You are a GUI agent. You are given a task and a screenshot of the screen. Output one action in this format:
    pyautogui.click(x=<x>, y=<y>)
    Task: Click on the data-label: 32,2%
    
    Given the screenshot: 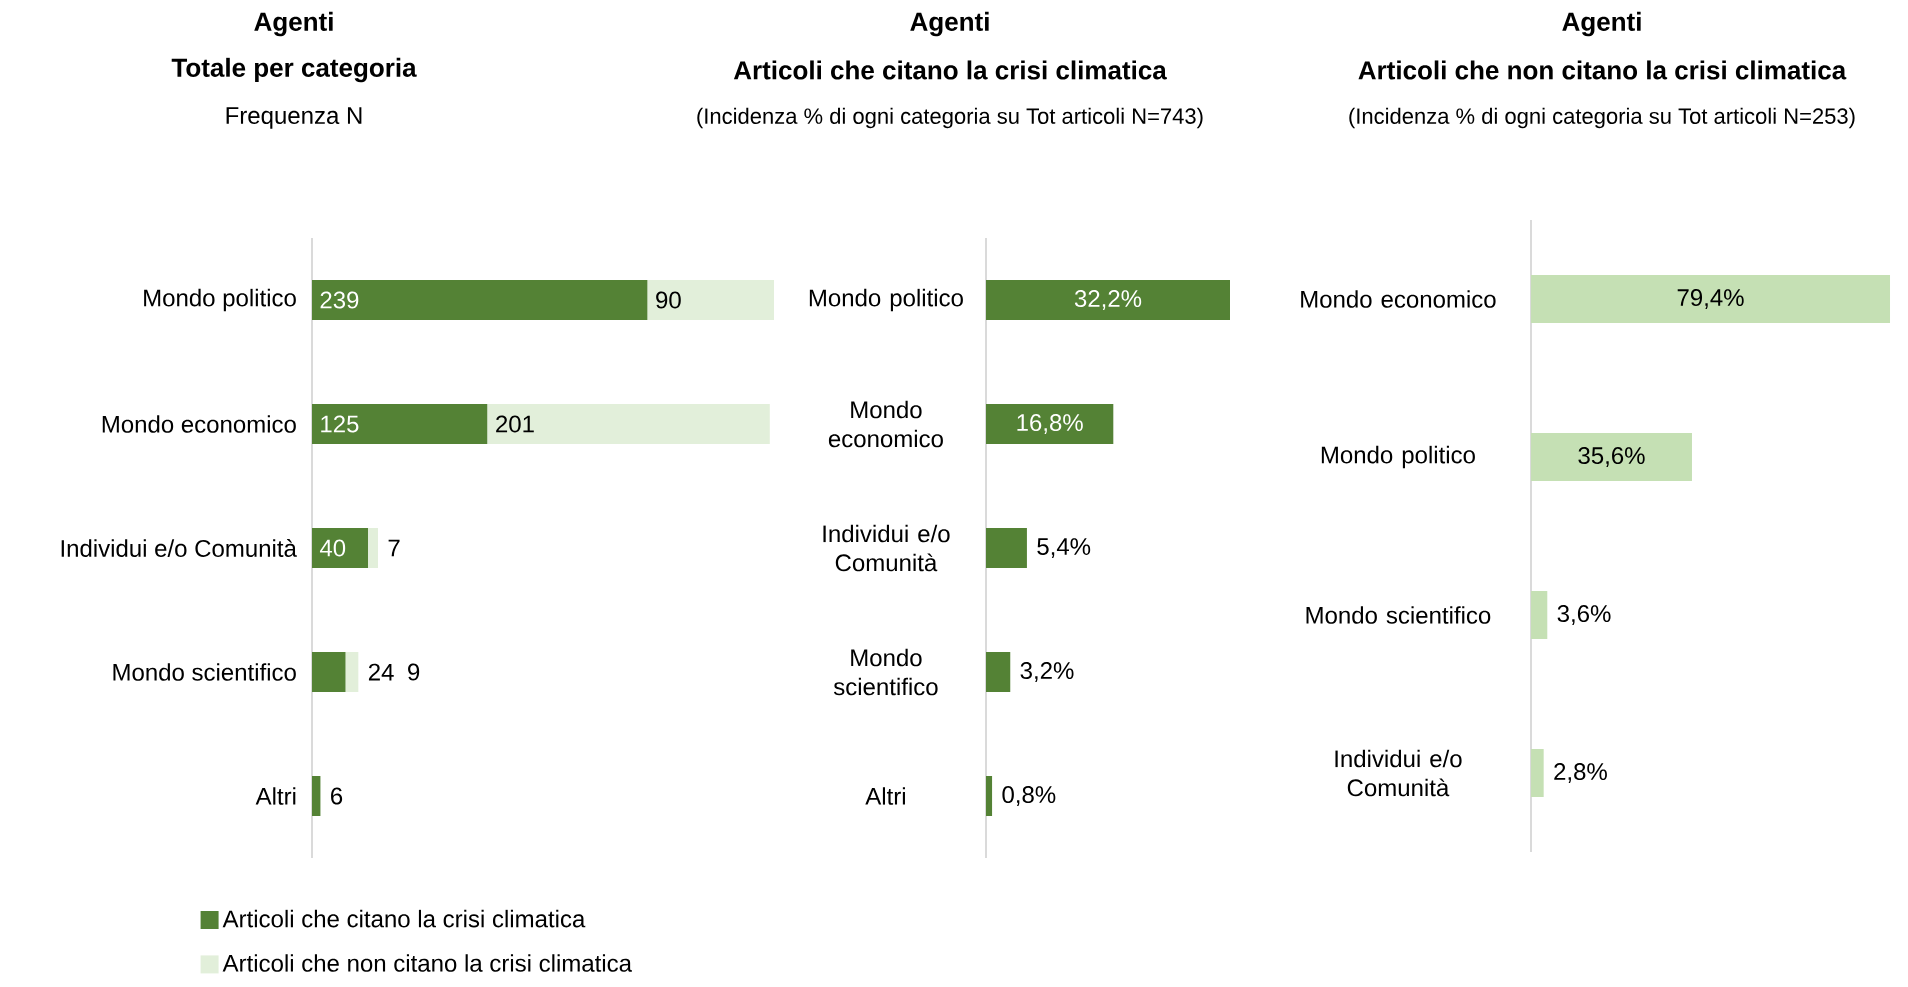 What is the action you would take?
    pyautogui.click(x=1108, y=300)
    